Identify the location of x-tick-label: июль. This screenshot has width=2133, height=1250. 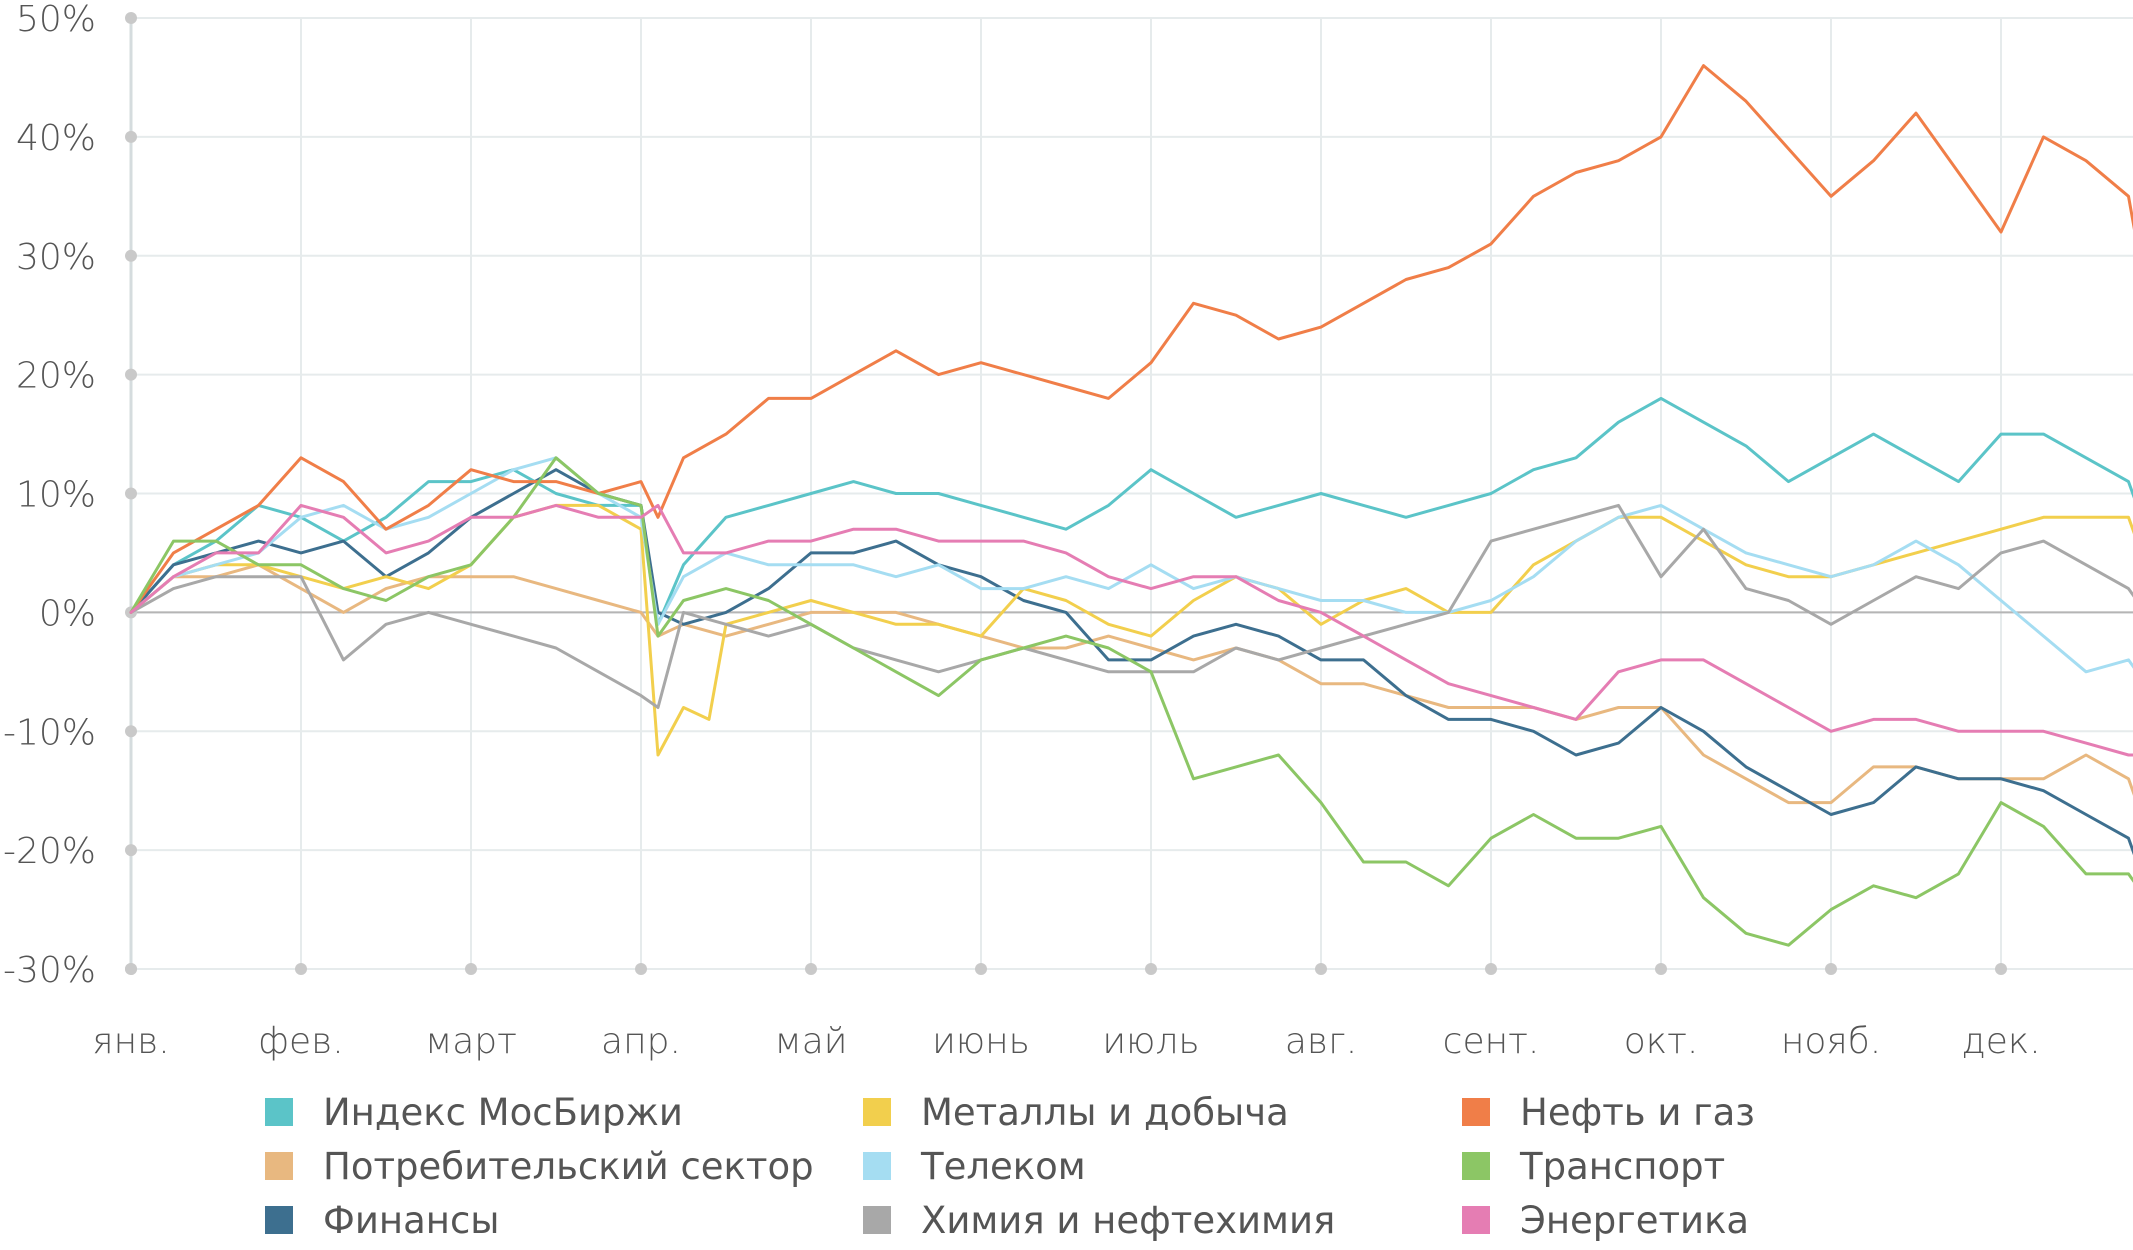
(1150, 1041).